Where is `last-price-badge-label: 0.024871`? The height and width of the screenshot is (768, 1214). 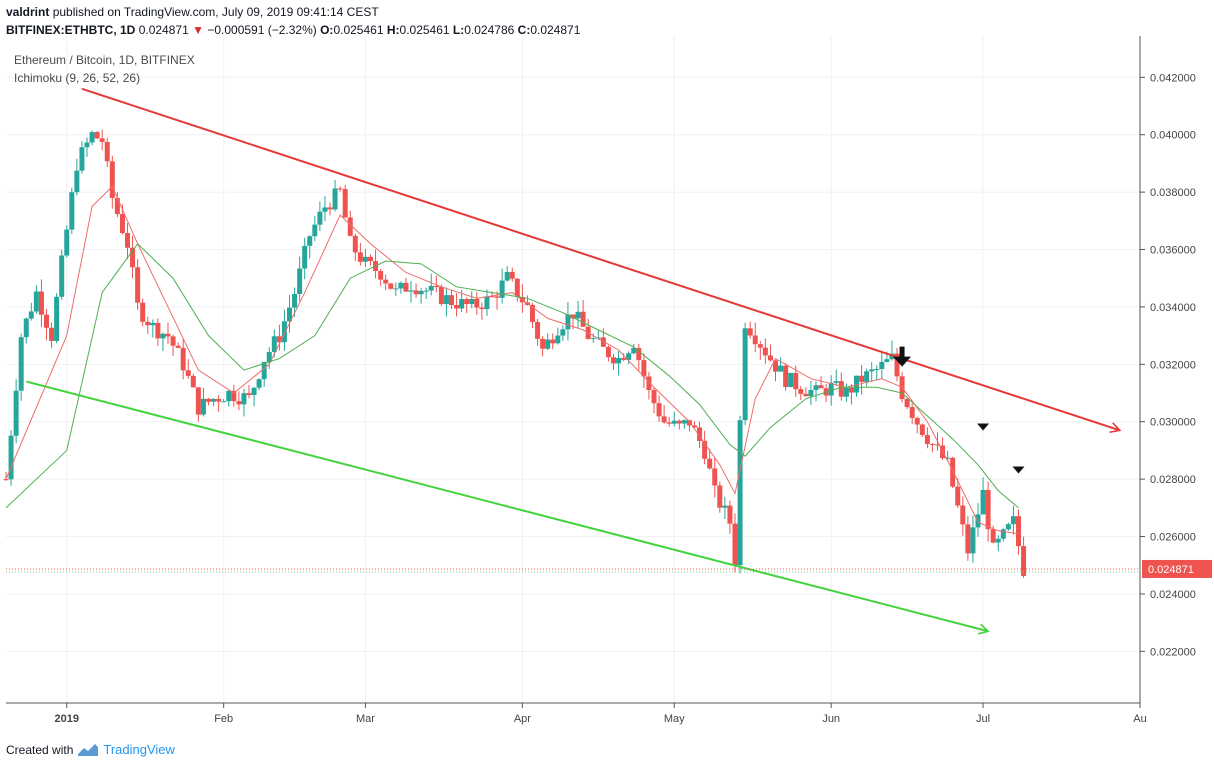 last-price-badge-label: 0.024871 is located at coordinates (1171, 570).